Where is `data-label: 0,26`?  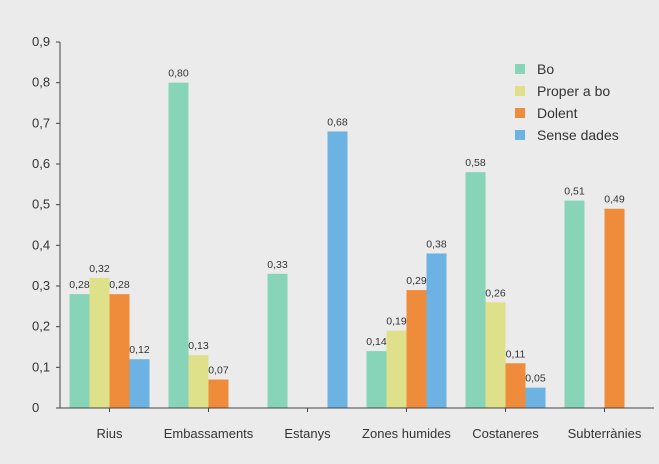
data-label: 0,26 is located at coordinates (495, 293).